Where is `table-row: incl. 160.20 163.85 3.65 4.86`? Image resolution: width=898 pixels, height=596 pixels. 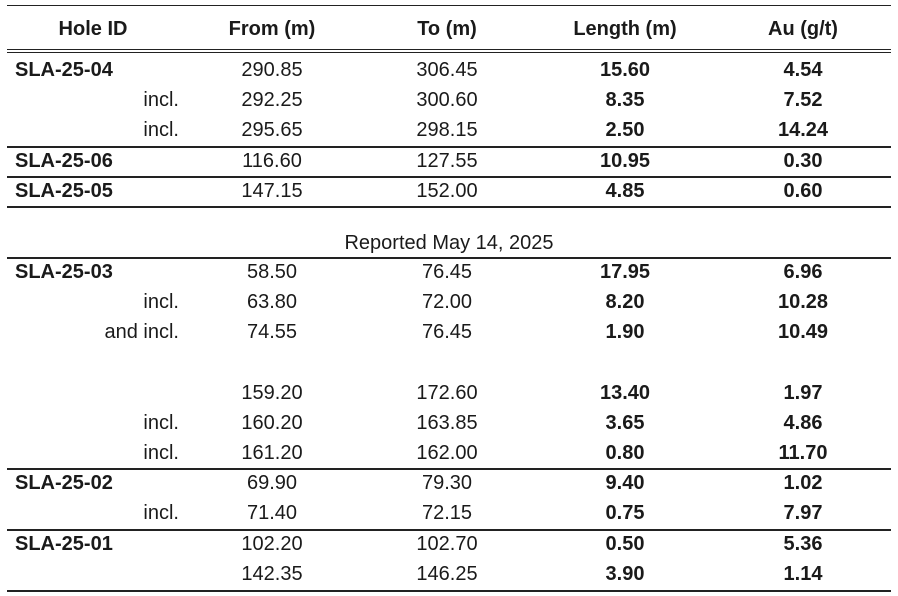 table-row: incl. 160.20 163.85 3.65 4.86 is located at coordinates (449, 423).